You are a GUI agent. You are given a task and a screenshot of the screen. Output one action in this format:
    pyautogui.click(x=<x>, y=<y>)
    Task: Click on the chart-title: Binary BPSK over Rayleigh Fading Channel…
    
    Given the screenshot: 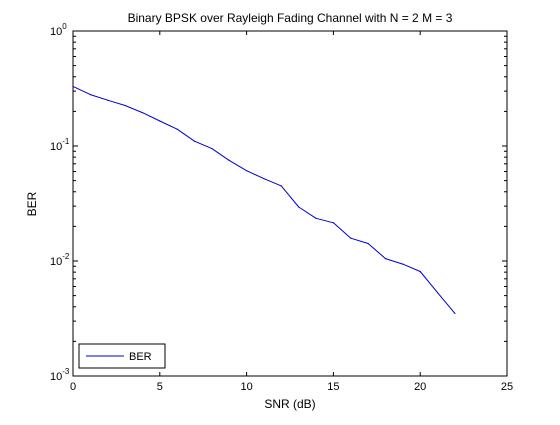 What is the action you would take?
    pyautogui.click(x=290, y=18)
    